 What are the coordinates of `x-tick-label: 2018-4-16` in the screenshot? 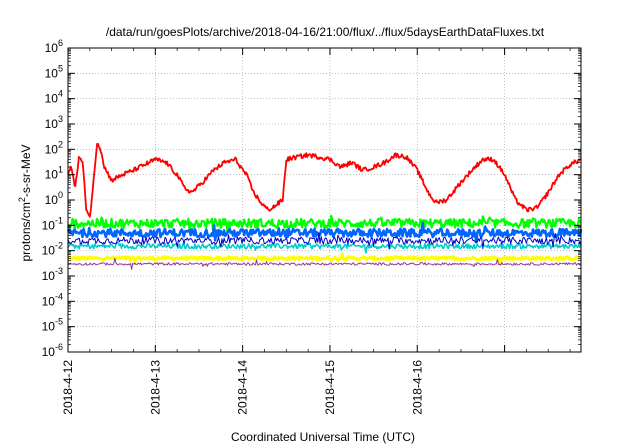 It's located at (417, 387).